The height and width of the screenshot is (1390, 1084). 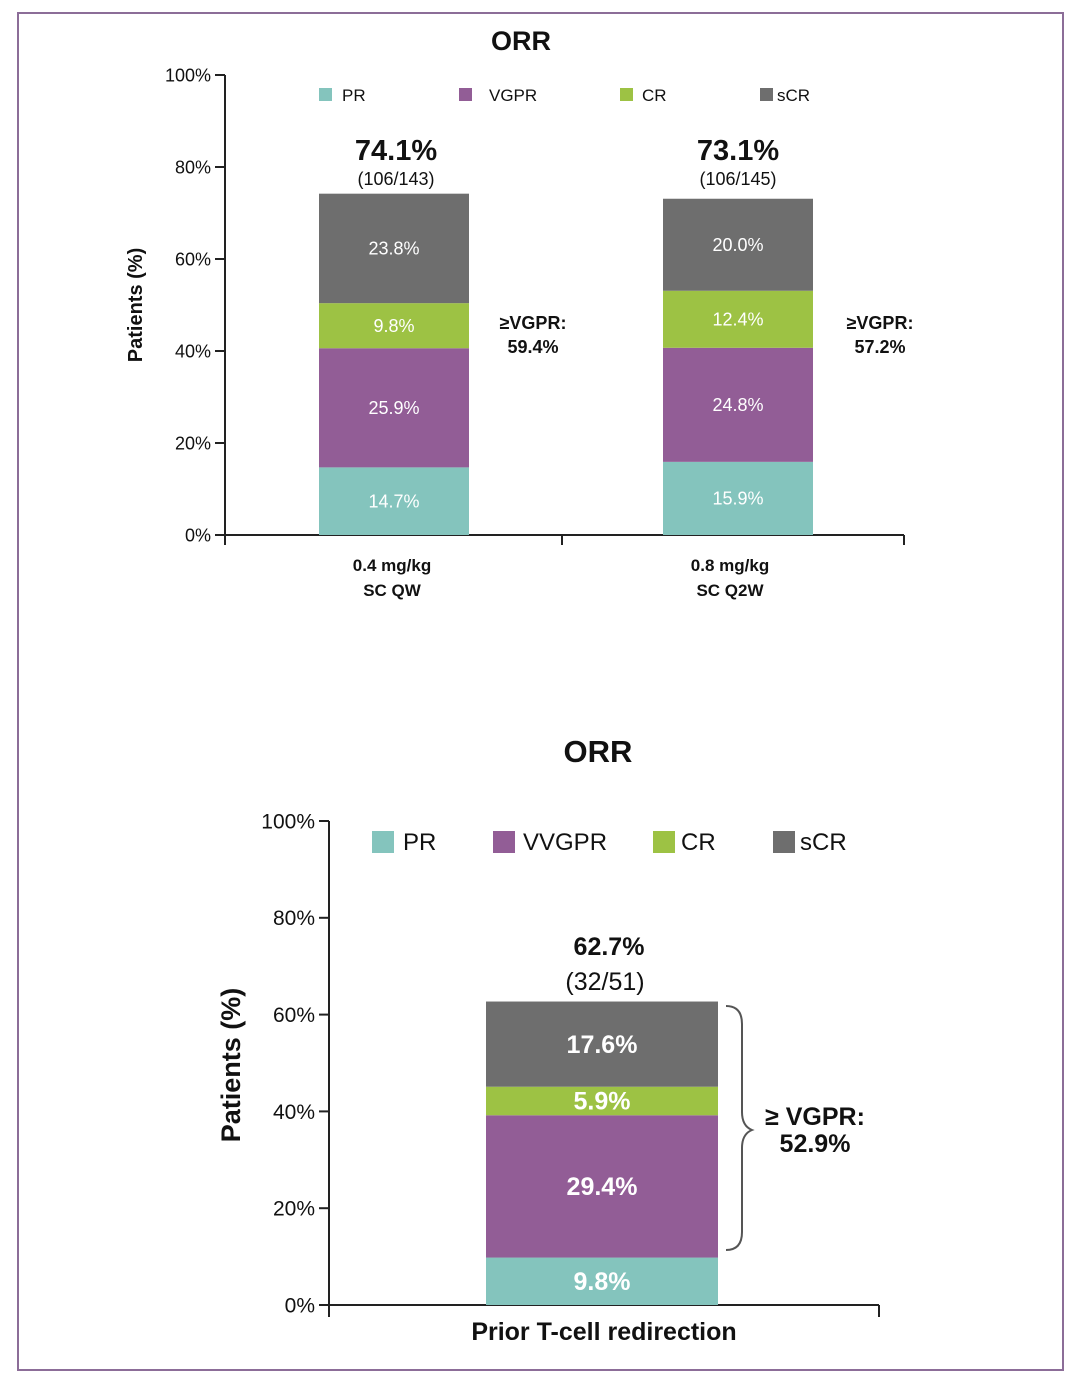 I want to click on data-label-scr: 20.0%, so click(x=737, y=245).